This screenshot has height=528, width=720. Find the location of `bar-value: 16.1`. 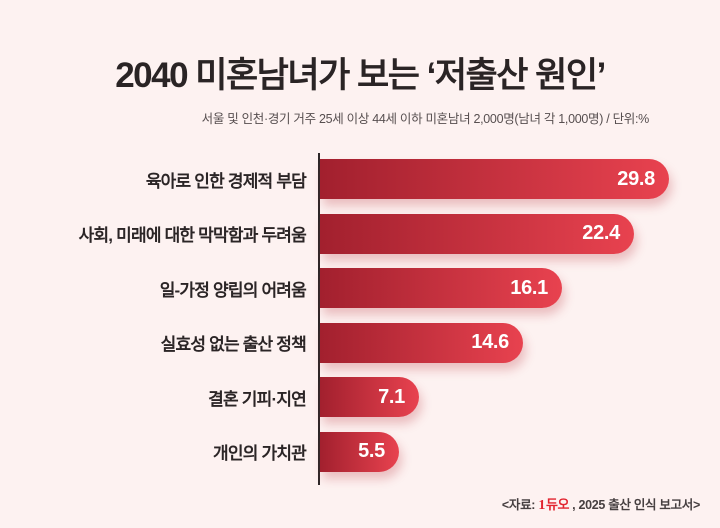

bar-value: 16.1 is located at coordinates (529, 287).